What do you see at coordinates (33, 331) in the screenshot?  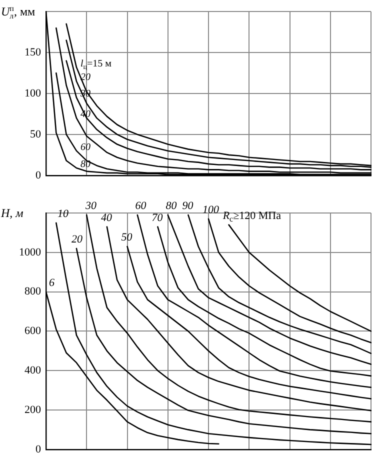 I see `y-tick-label: 600` at bounding box center [33, 331].